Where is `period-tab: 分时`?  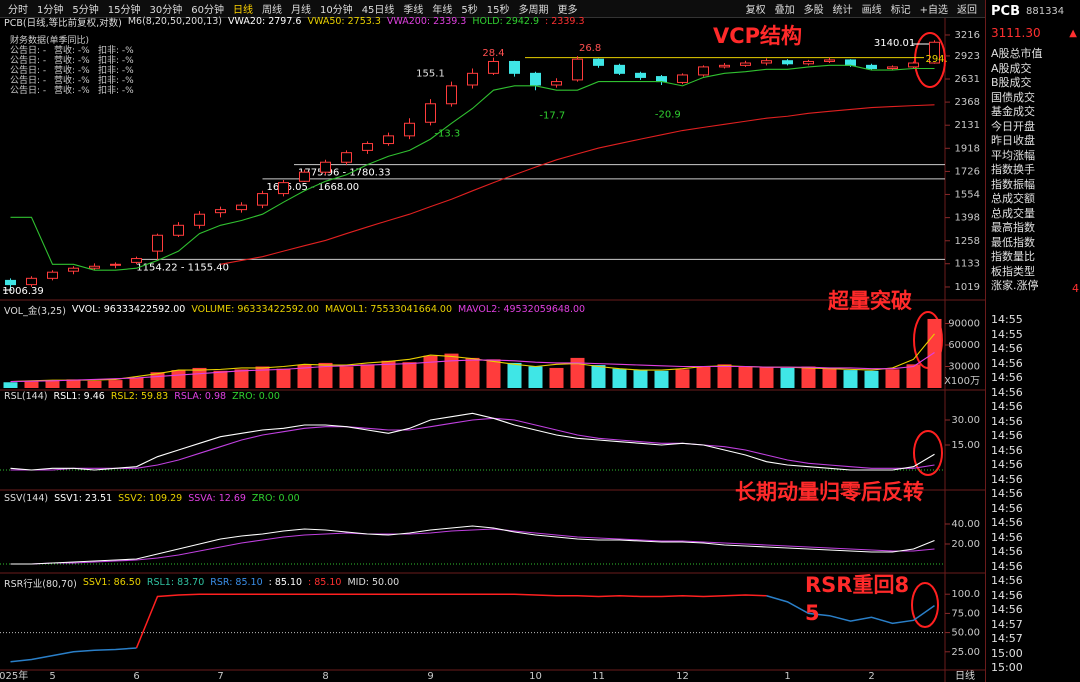
period-tab: 分时 is located at coordinates (18, 10).